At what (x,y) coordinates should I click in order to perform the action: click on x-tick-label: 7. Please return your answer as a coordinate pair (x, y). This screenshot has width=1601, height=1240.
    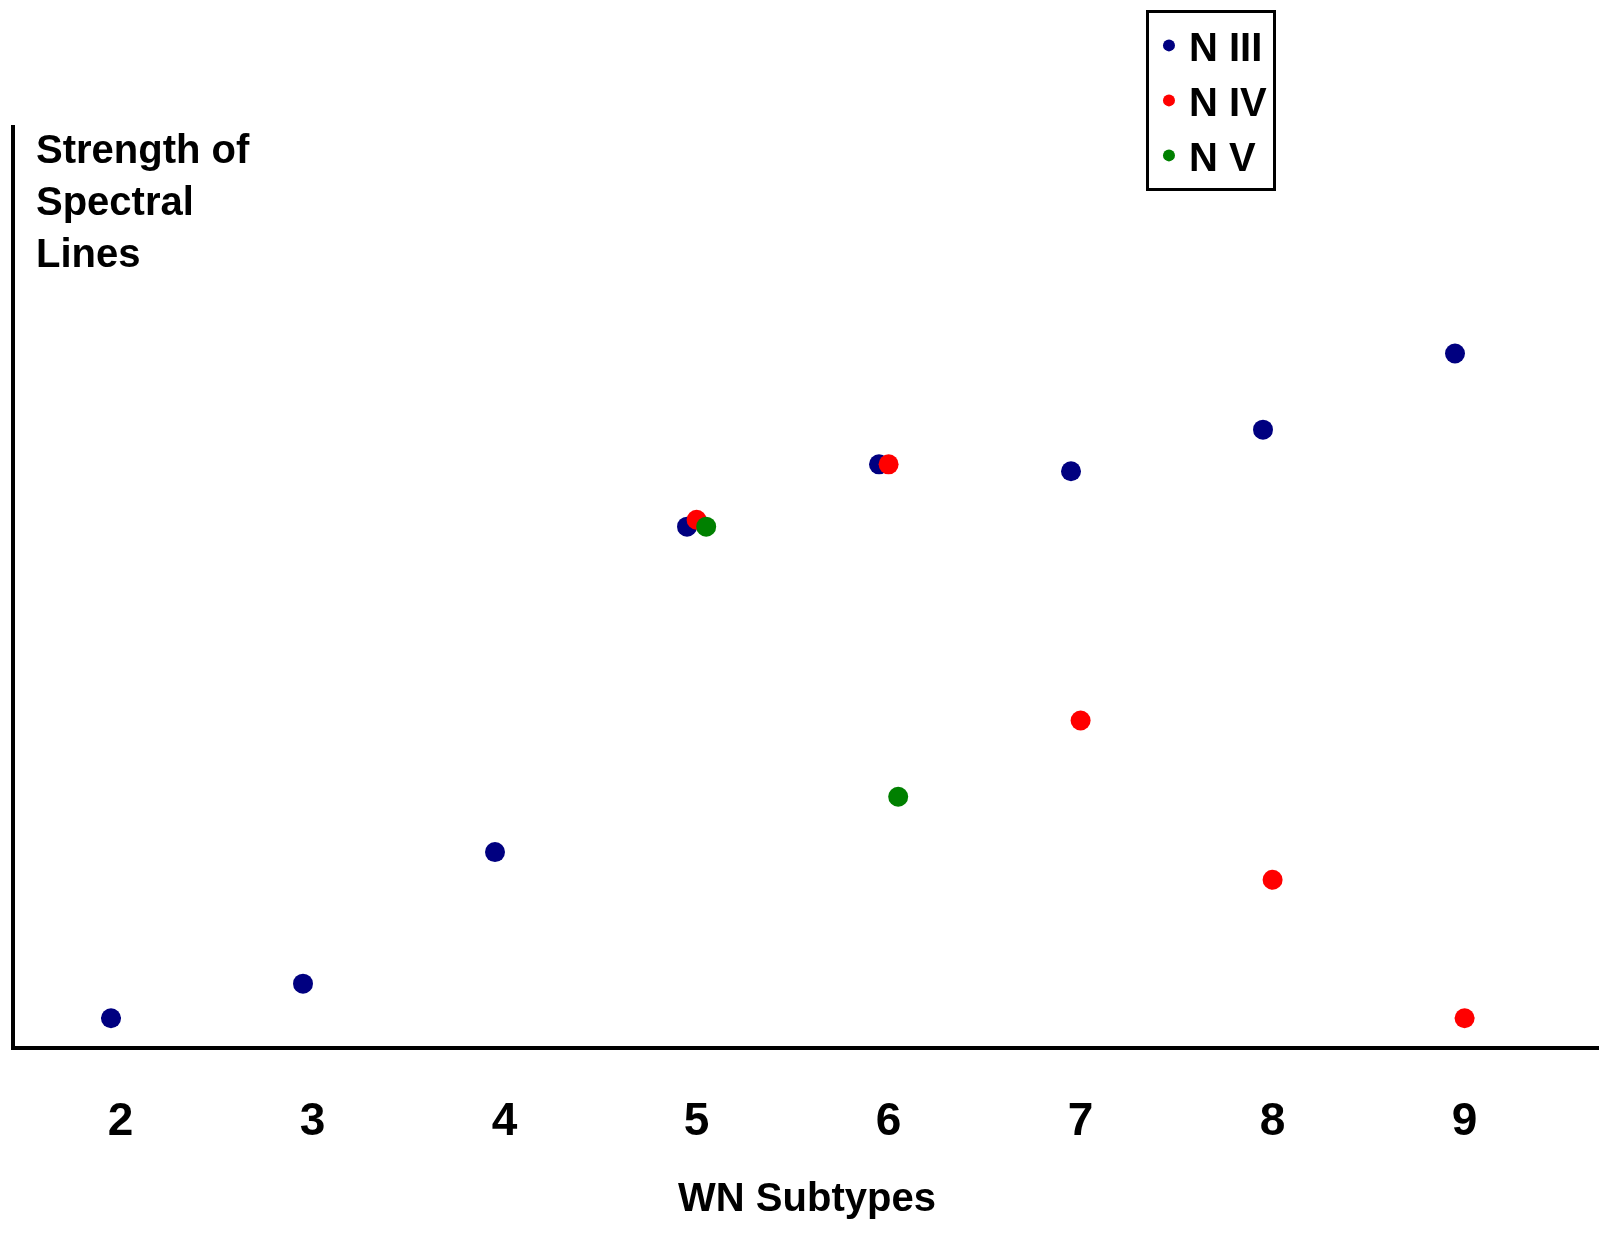
    Looking at the image, I should click on (1080, 1119).